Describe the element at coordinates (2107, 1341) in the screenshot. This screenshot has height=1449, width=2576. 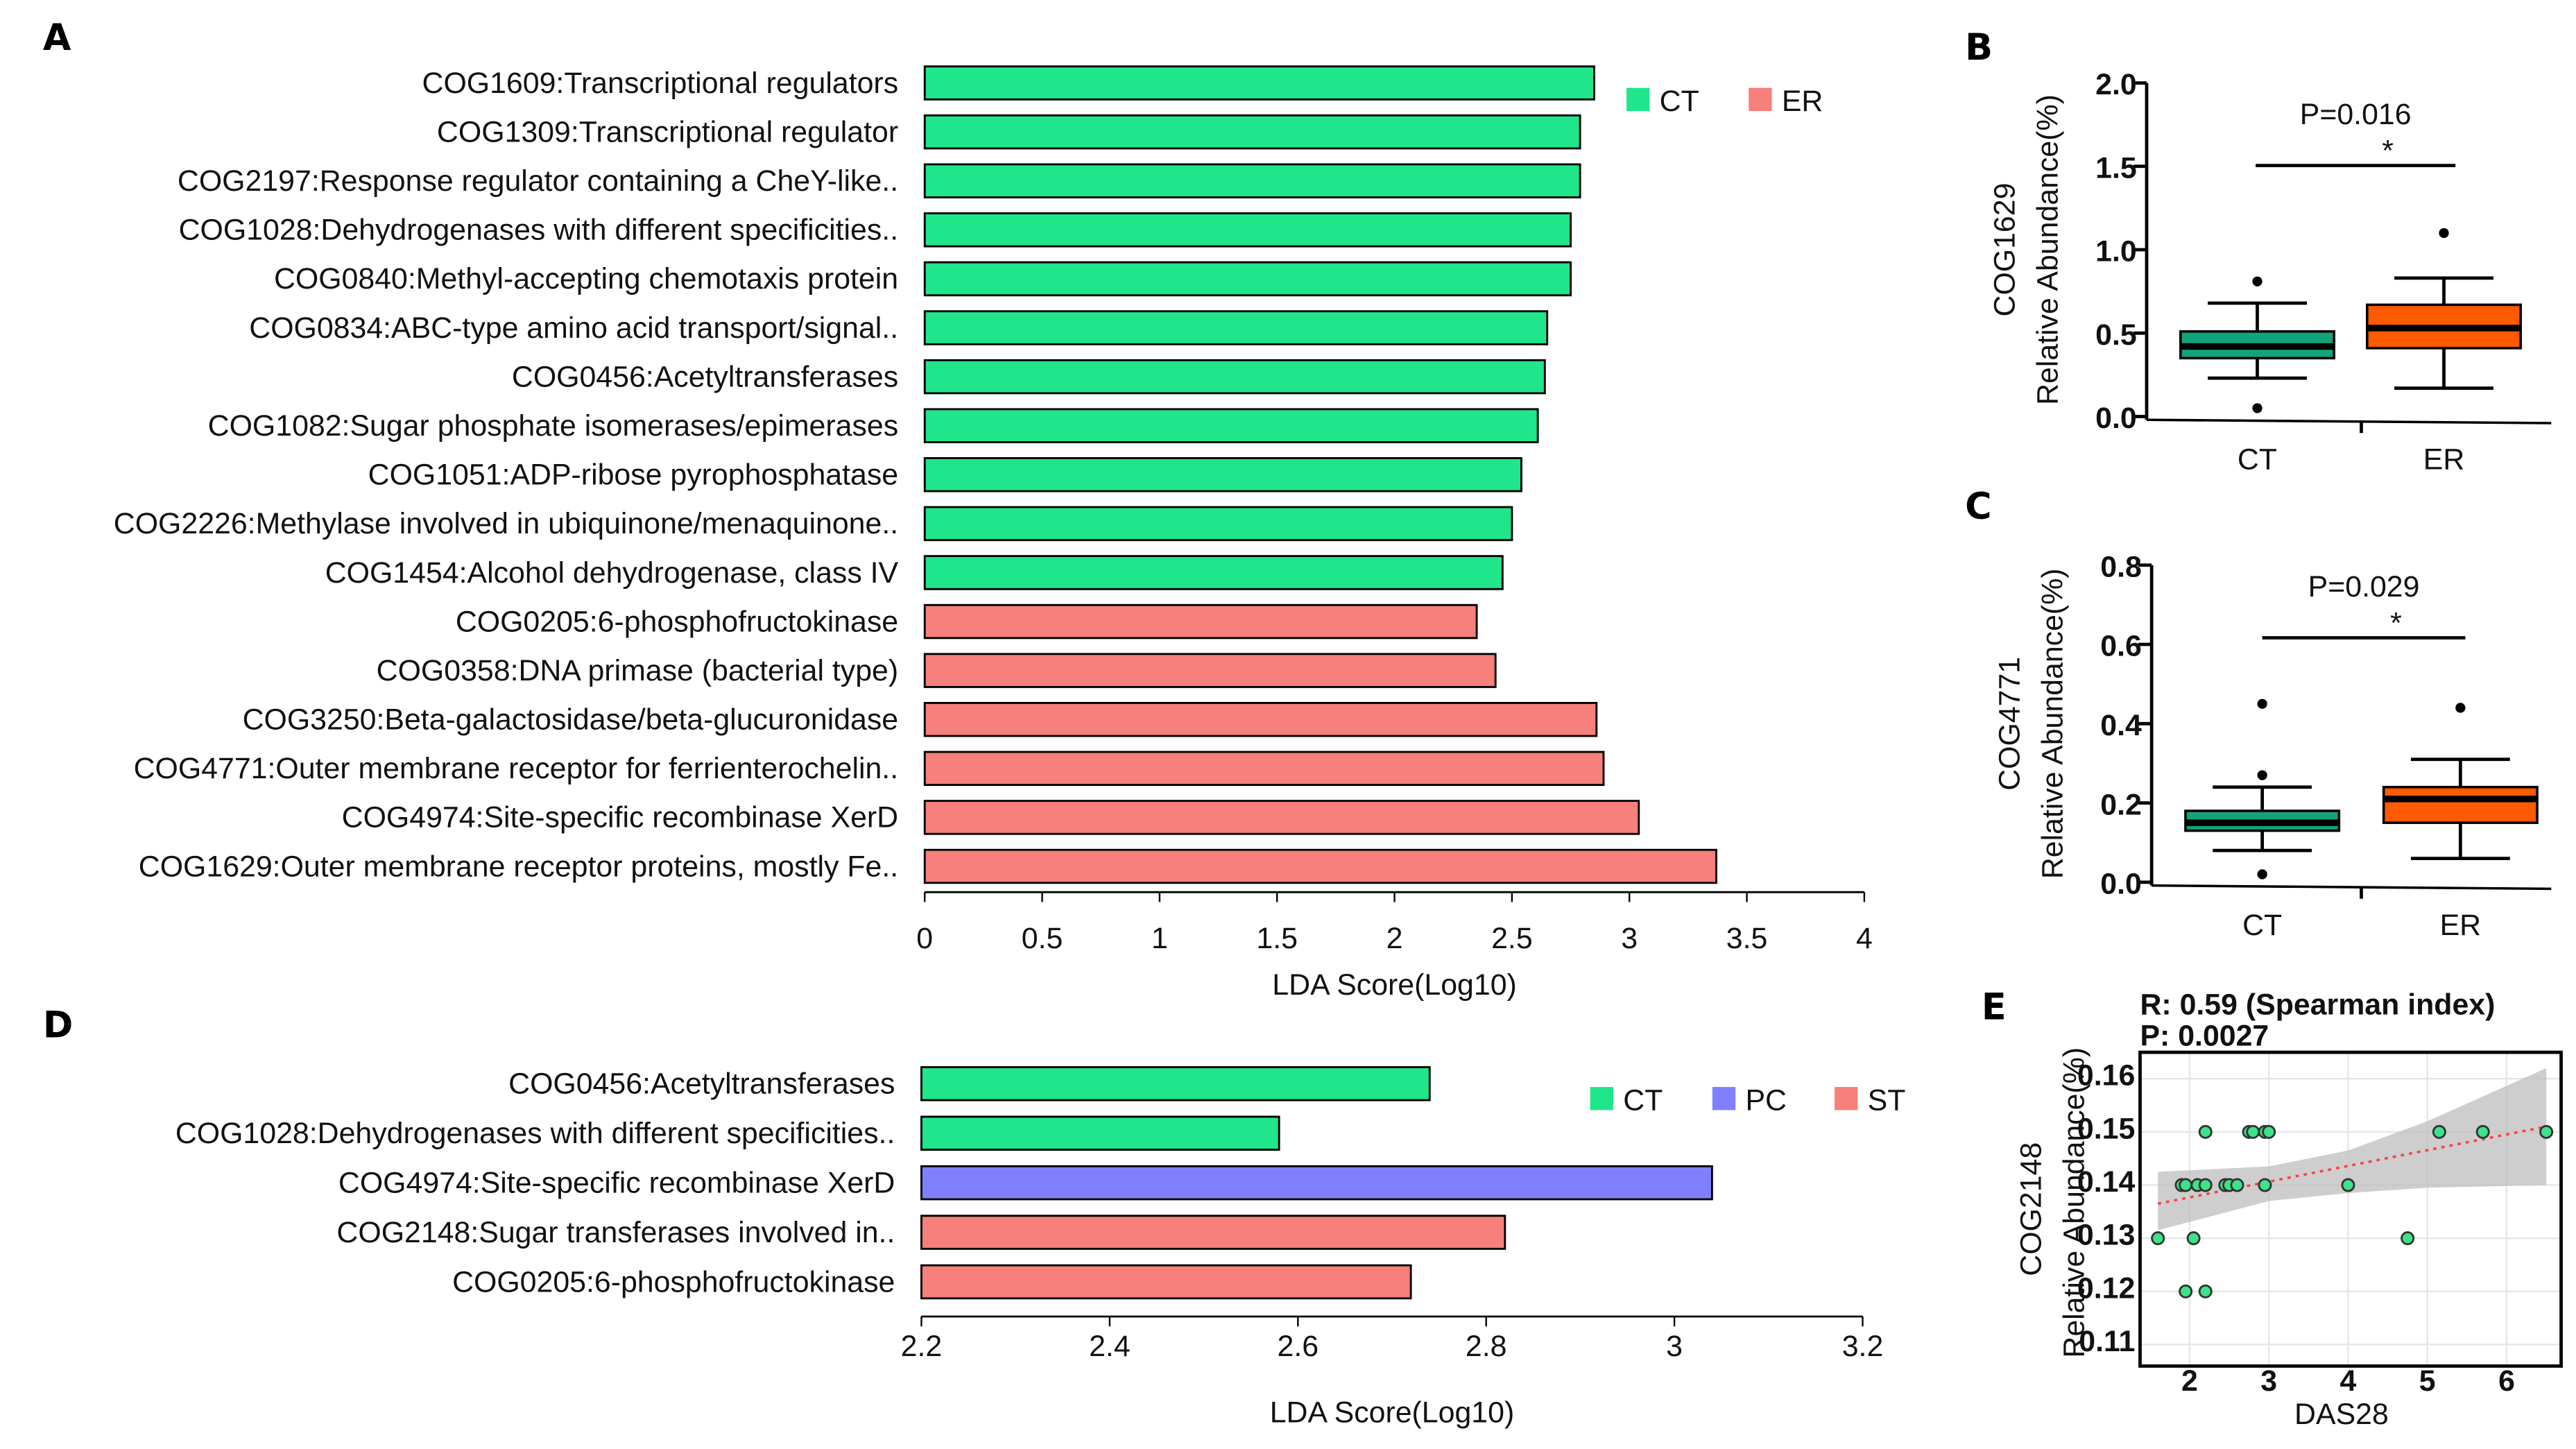
I see `y-tick-label: 0.11` at that location.